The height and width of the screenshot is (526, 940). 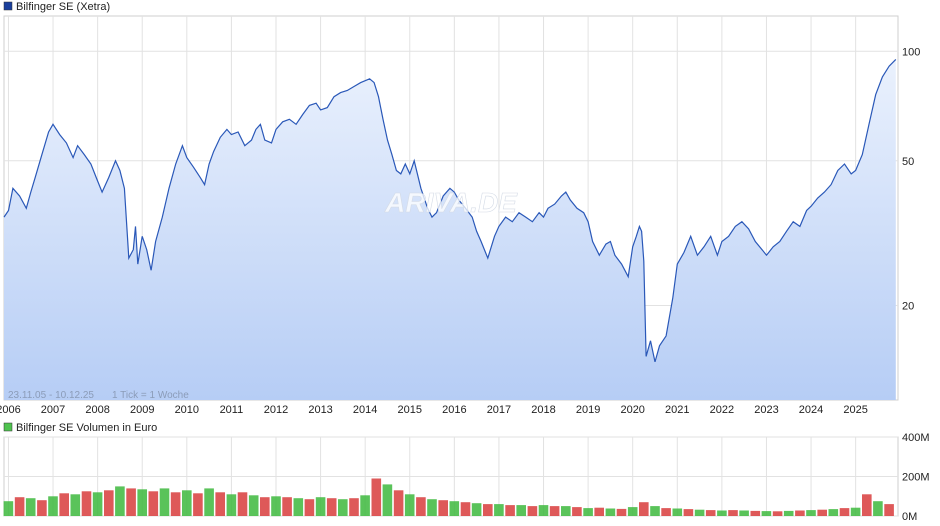 I want to click on price-legend-swatch, so click(x=8, y=6).